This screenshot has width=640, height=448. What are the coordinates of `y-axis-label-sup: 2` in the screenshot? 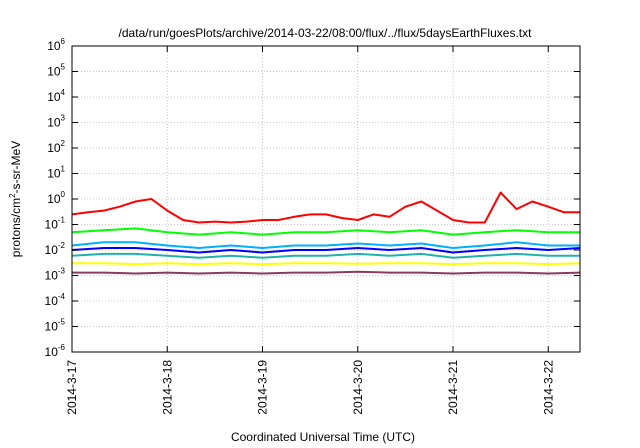 It's located at (12, 195).